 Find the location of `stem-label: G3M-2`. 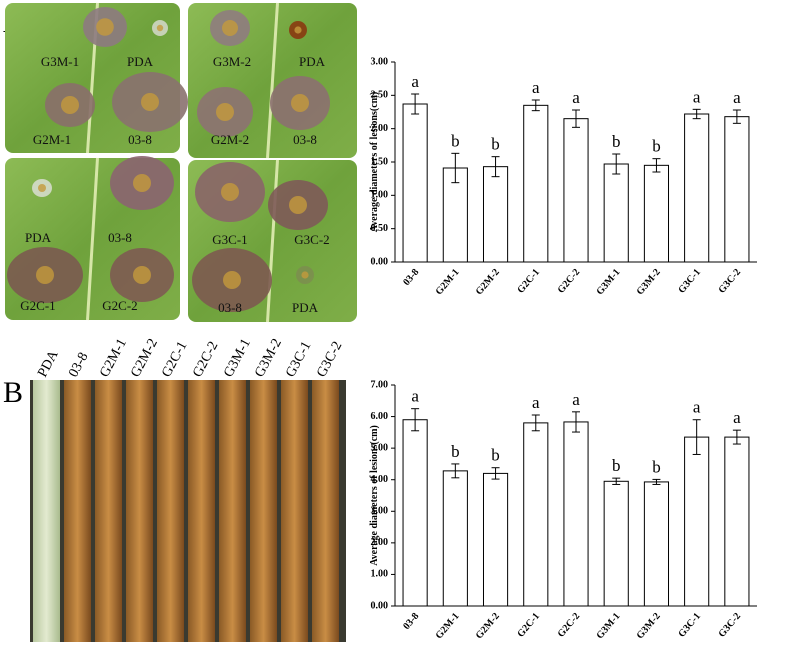

stem-label: G3M-2 is located at coordinates (268, 357).